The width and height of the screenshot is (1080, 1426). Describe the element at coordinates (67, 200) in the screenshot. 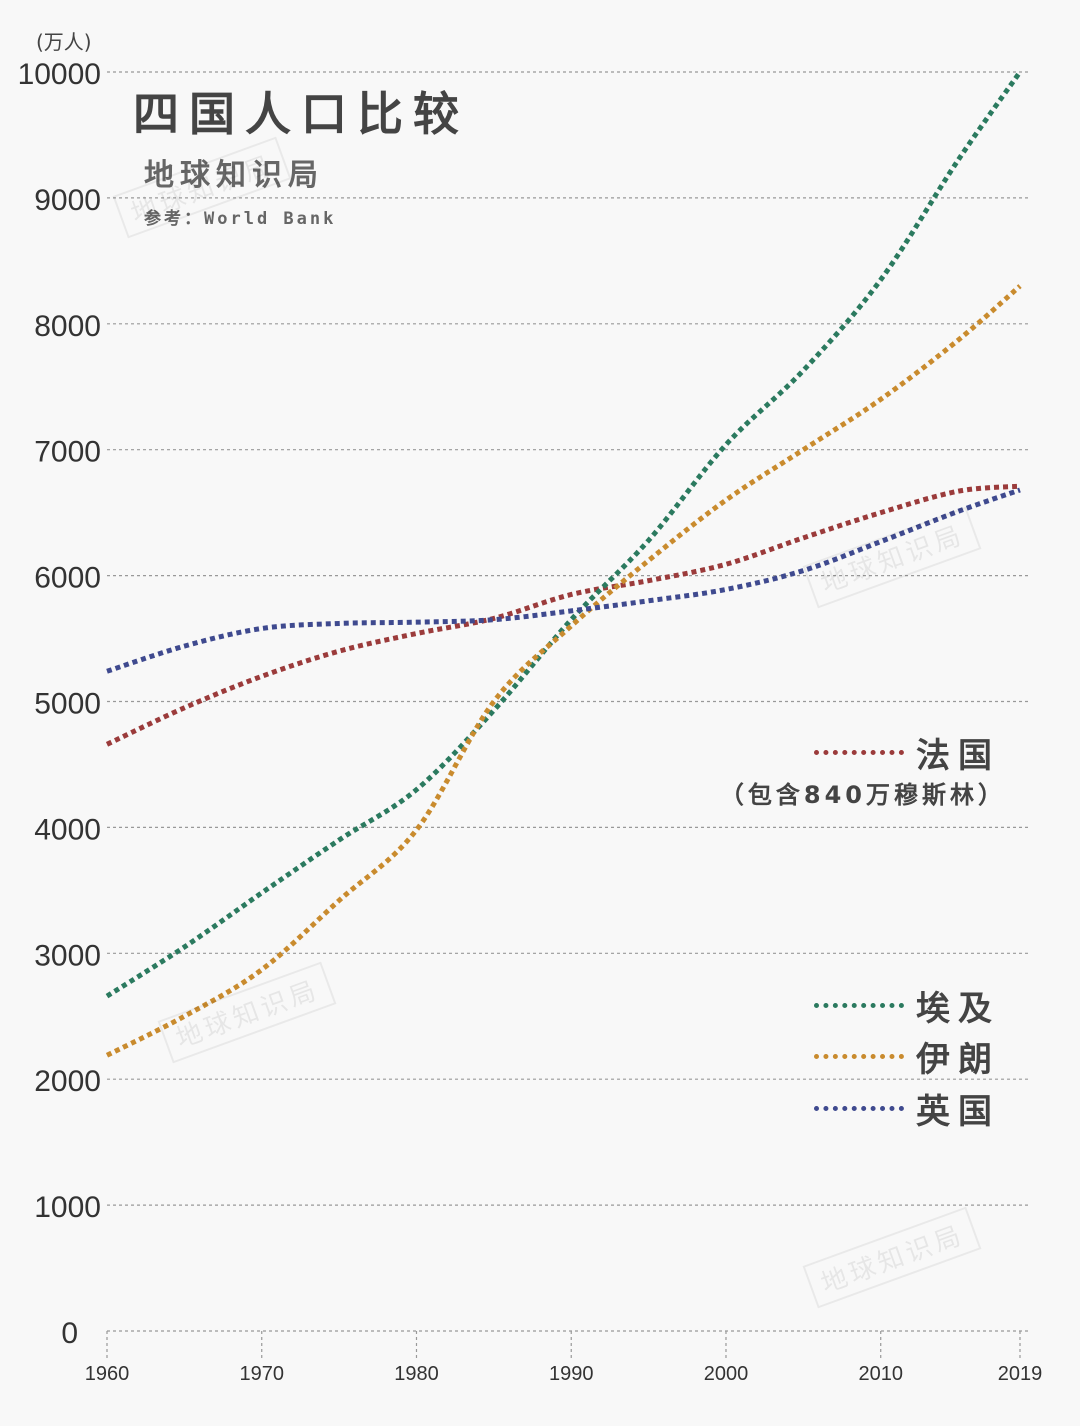

I see `y-tick-label: 9000` at that location.